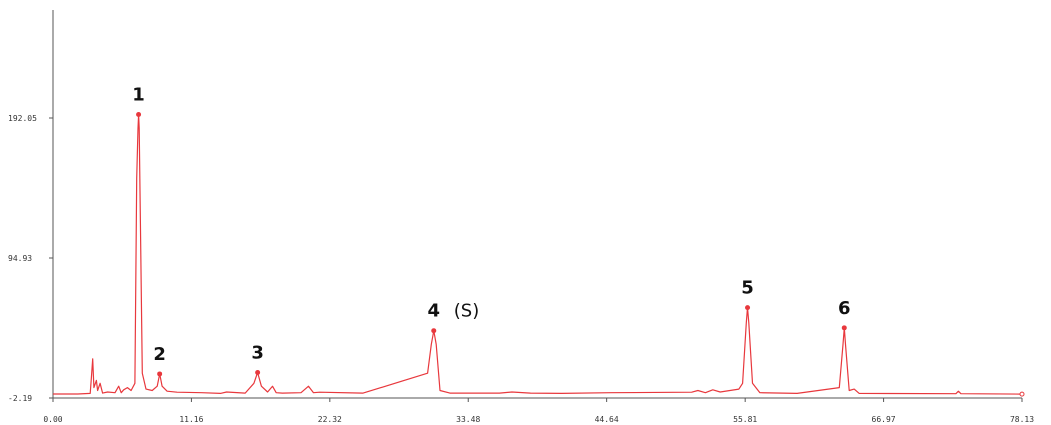  I want to click on peak-label: 6, so click(844, 308).